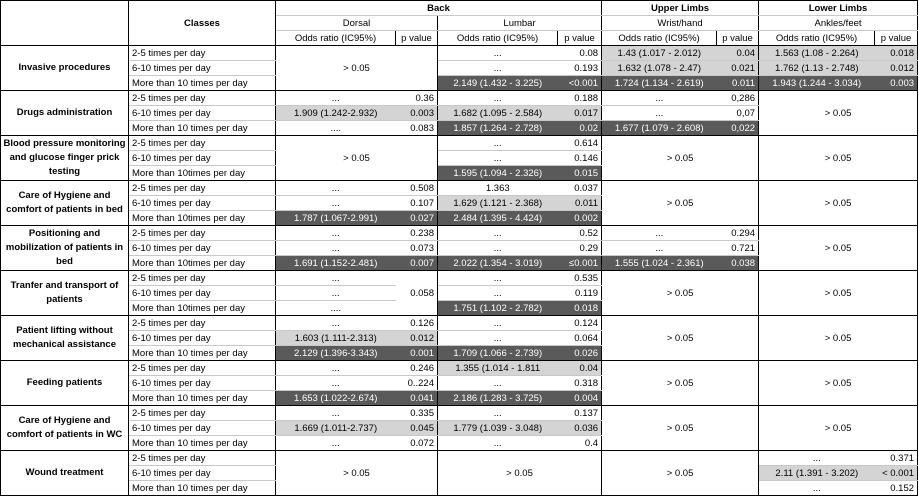 The image size is (919, 496). What do you see at coordinates (738, 38) in the screenshot?
I see `wrist-p-header: p value` at bounding box center [738, 38].